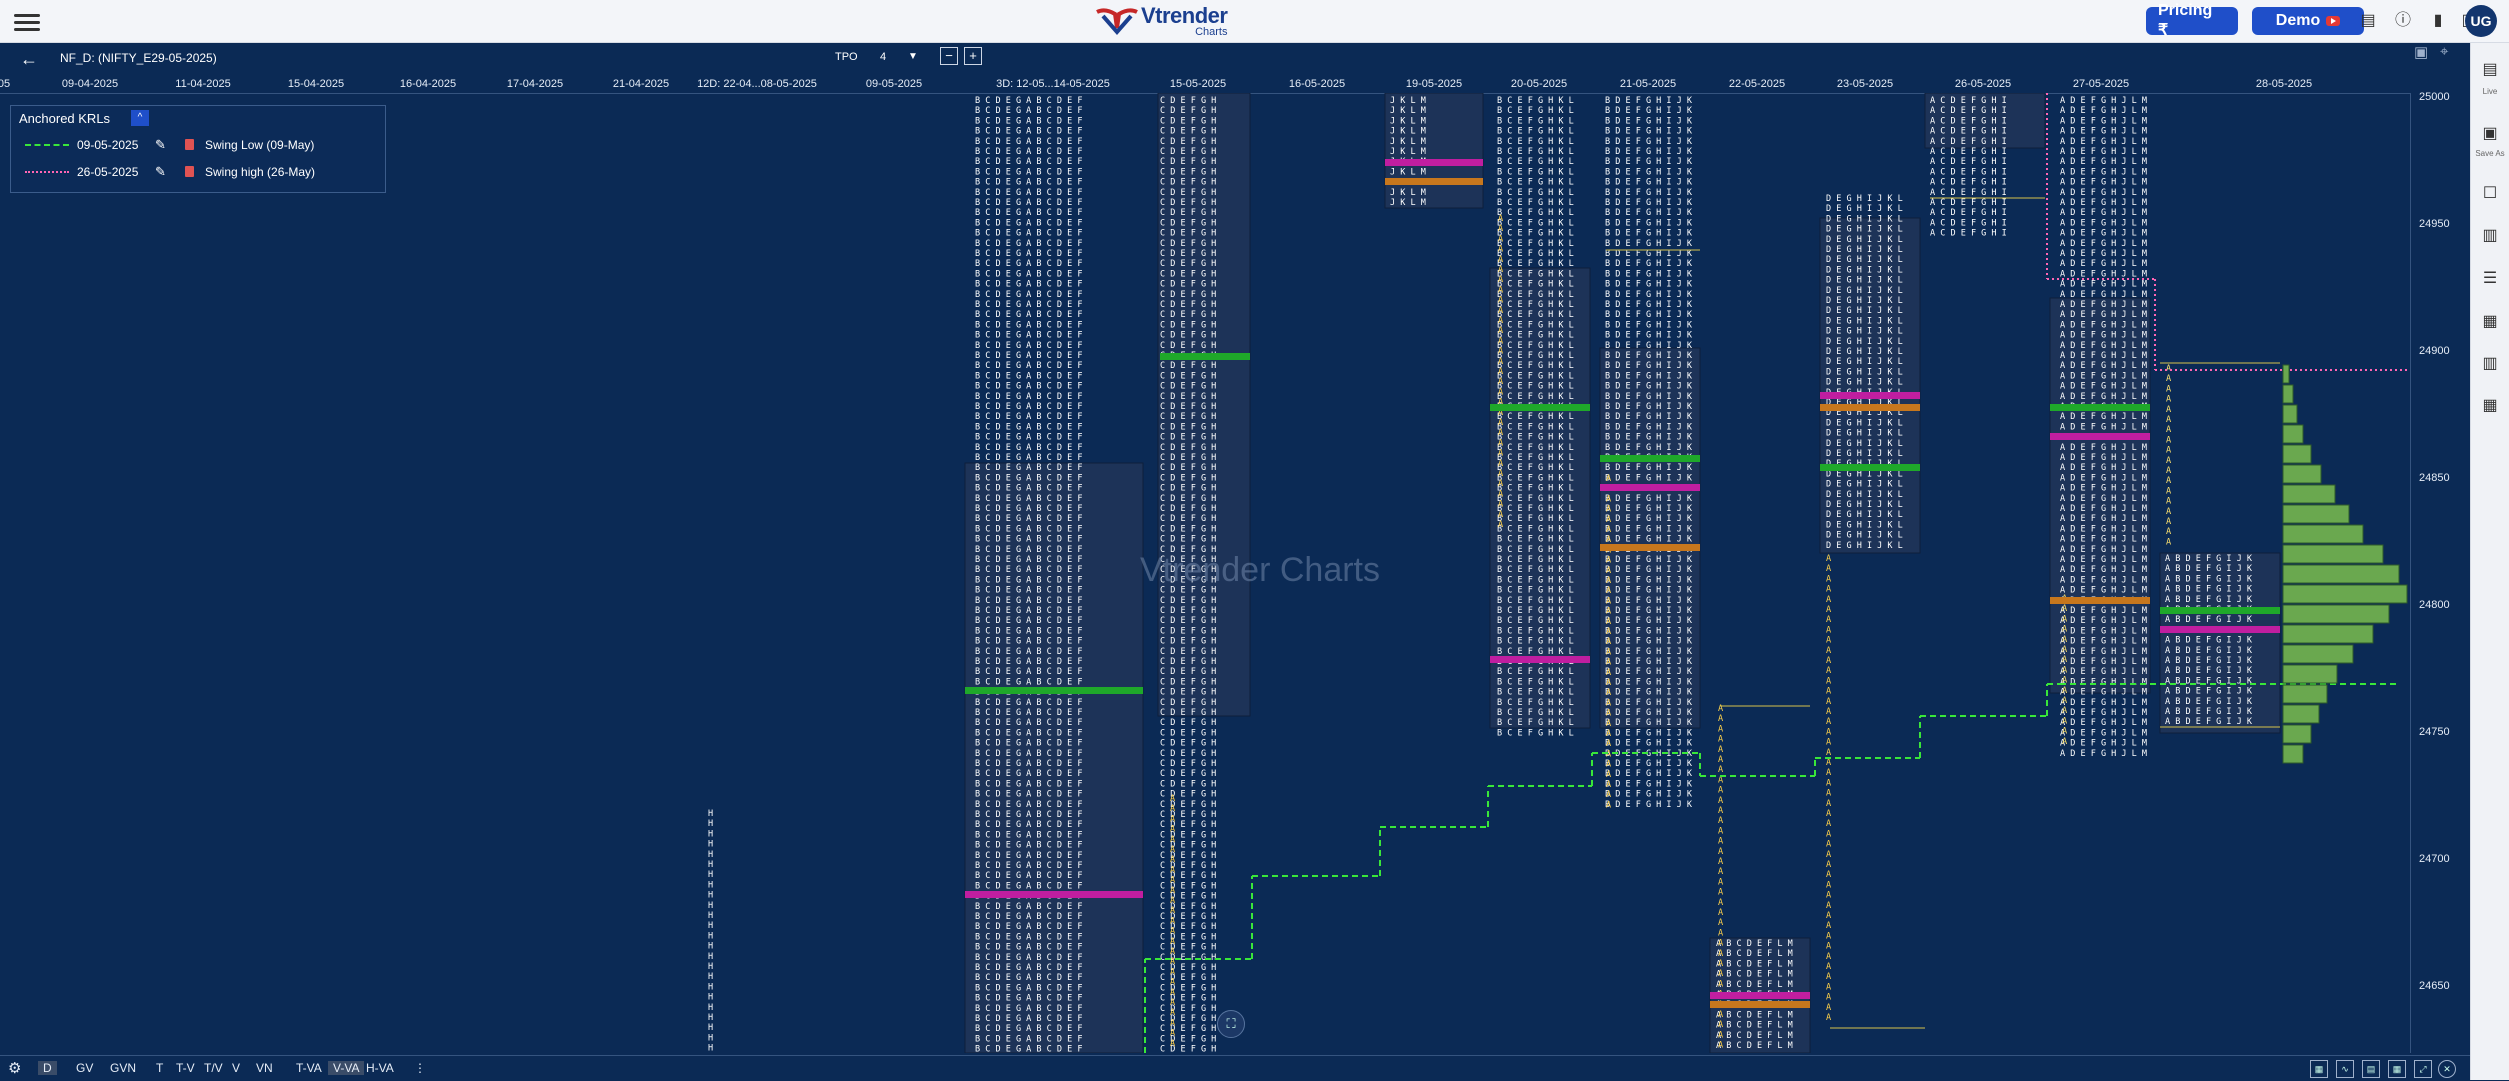  I want to click on volume-profile-bar, so click(2318, 654).